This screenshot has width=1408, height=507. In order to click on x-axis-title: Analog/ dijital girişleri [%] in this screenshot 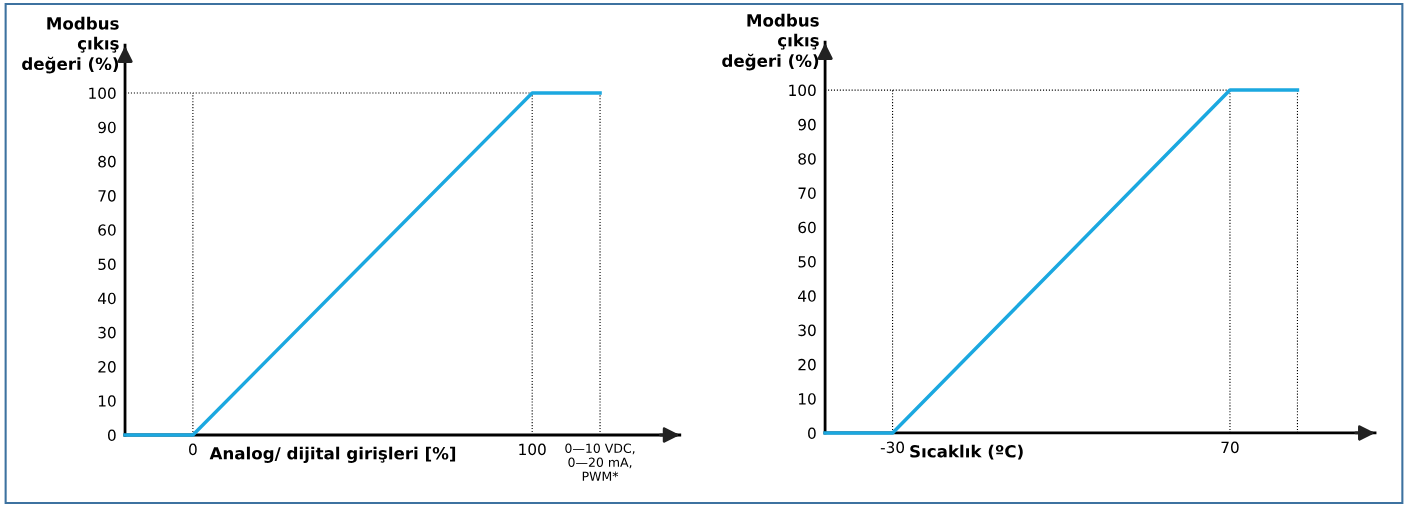, I will do `click(332, 454)`.